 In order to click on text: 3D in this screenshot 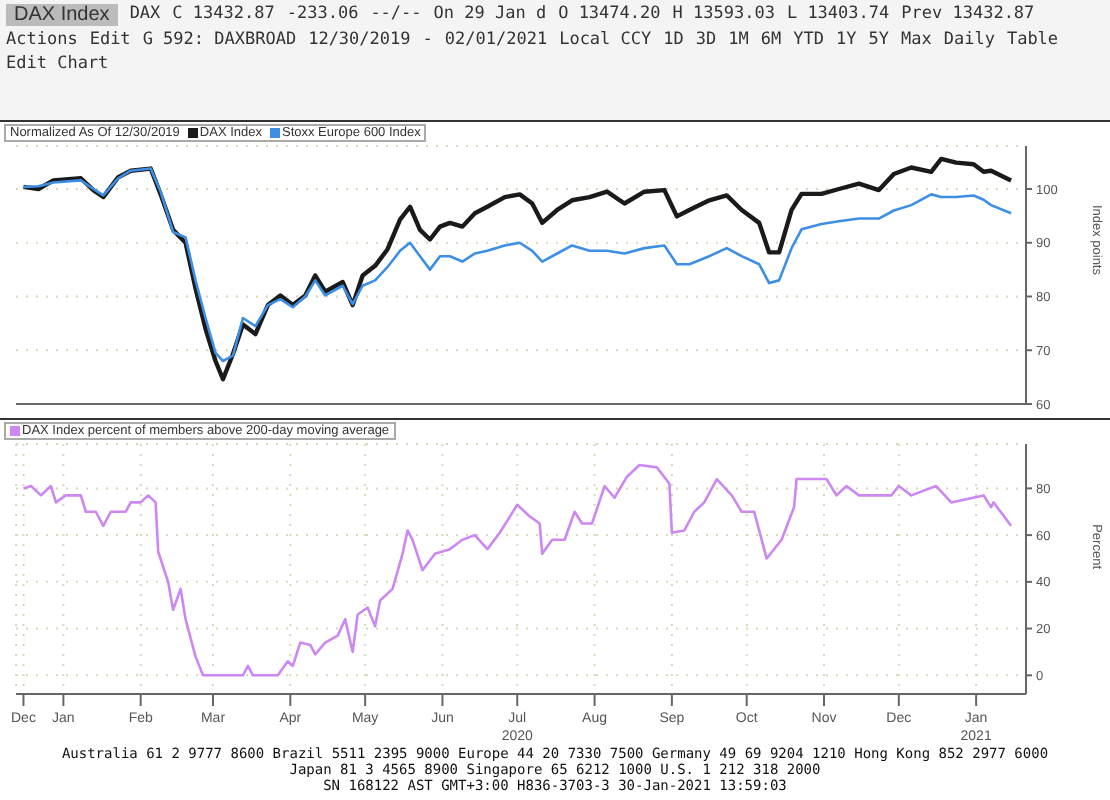, I will do `click(706, 40)`.